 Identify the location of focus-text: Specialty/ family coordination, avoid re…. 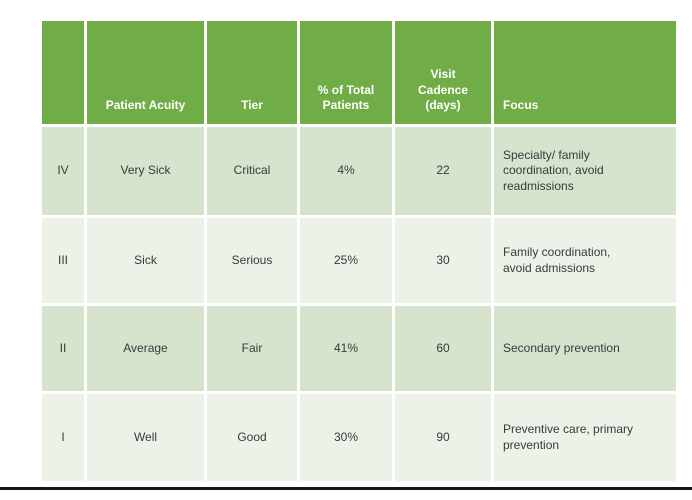
(553, 170).